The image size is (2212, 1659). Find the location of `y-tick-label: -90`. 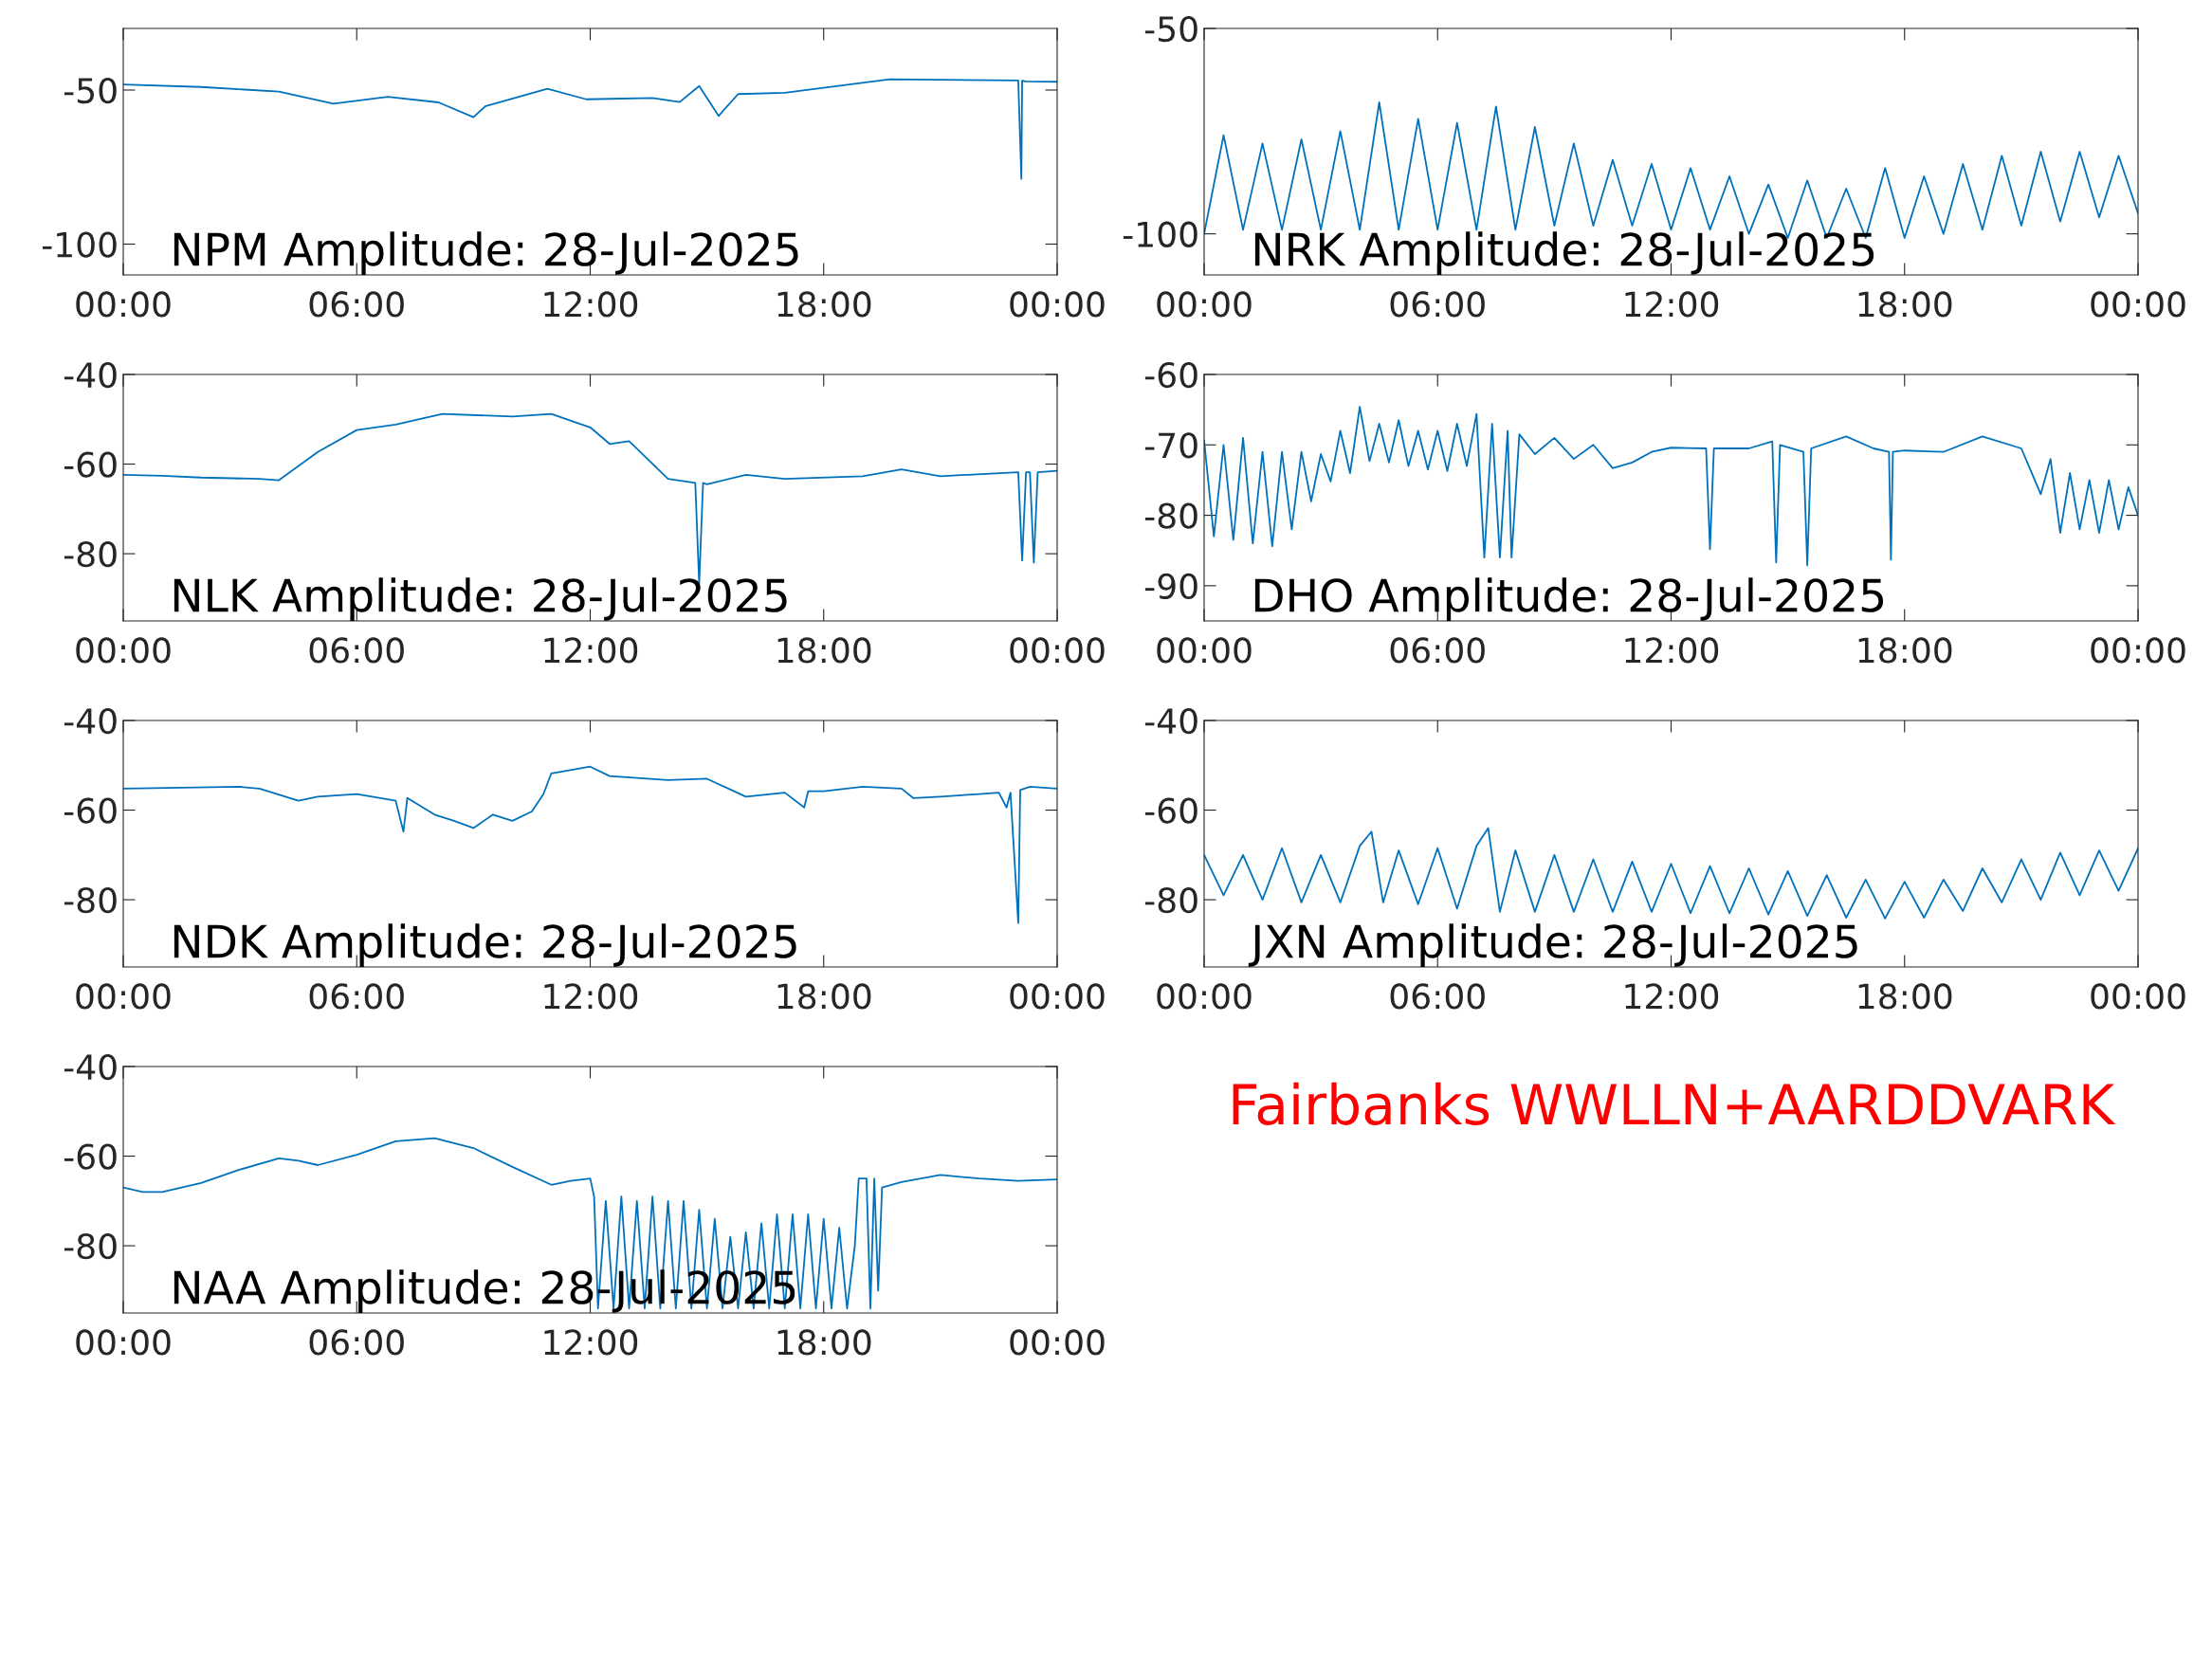

y-tick-label: -90 is located at coordinates (1170, 586).